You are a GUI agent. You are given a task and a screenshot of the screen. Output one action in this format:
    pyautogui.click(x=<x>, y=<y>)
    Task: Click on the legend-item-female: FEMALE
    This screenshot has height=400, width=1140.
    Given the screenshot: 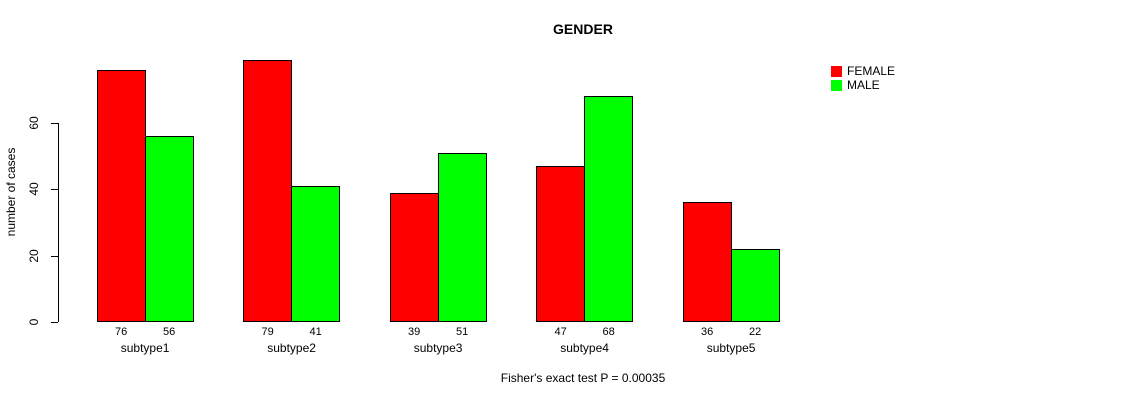 What is the action you would take?
    pyautogui.click(x=863, y=71)
    